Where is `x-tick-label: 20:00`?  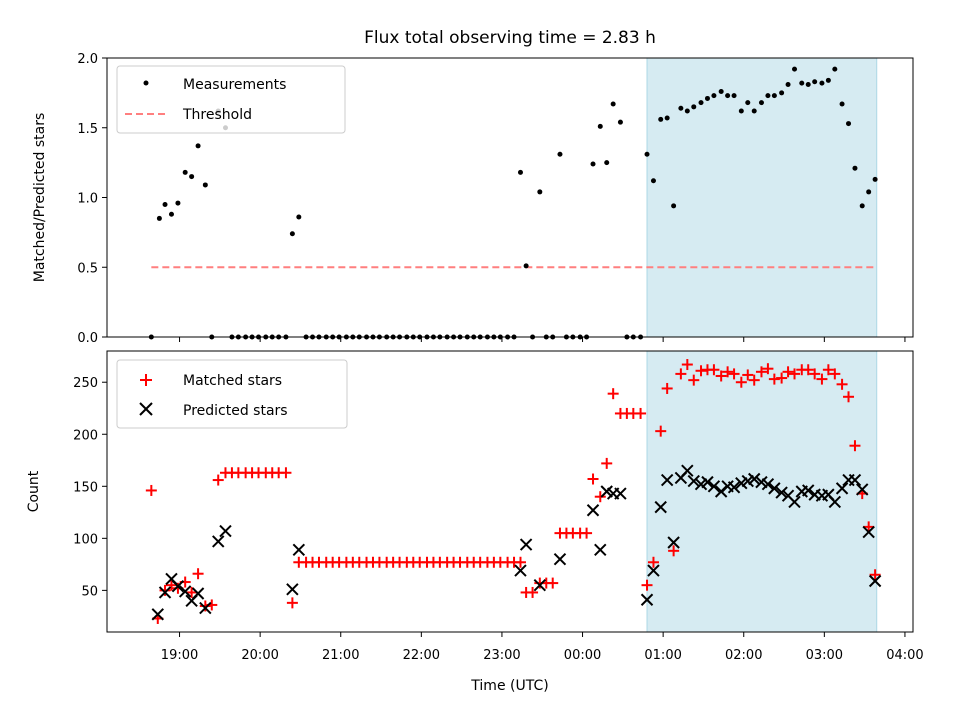
x-tick-label: 20:00 is located at coordinates (259, 655).